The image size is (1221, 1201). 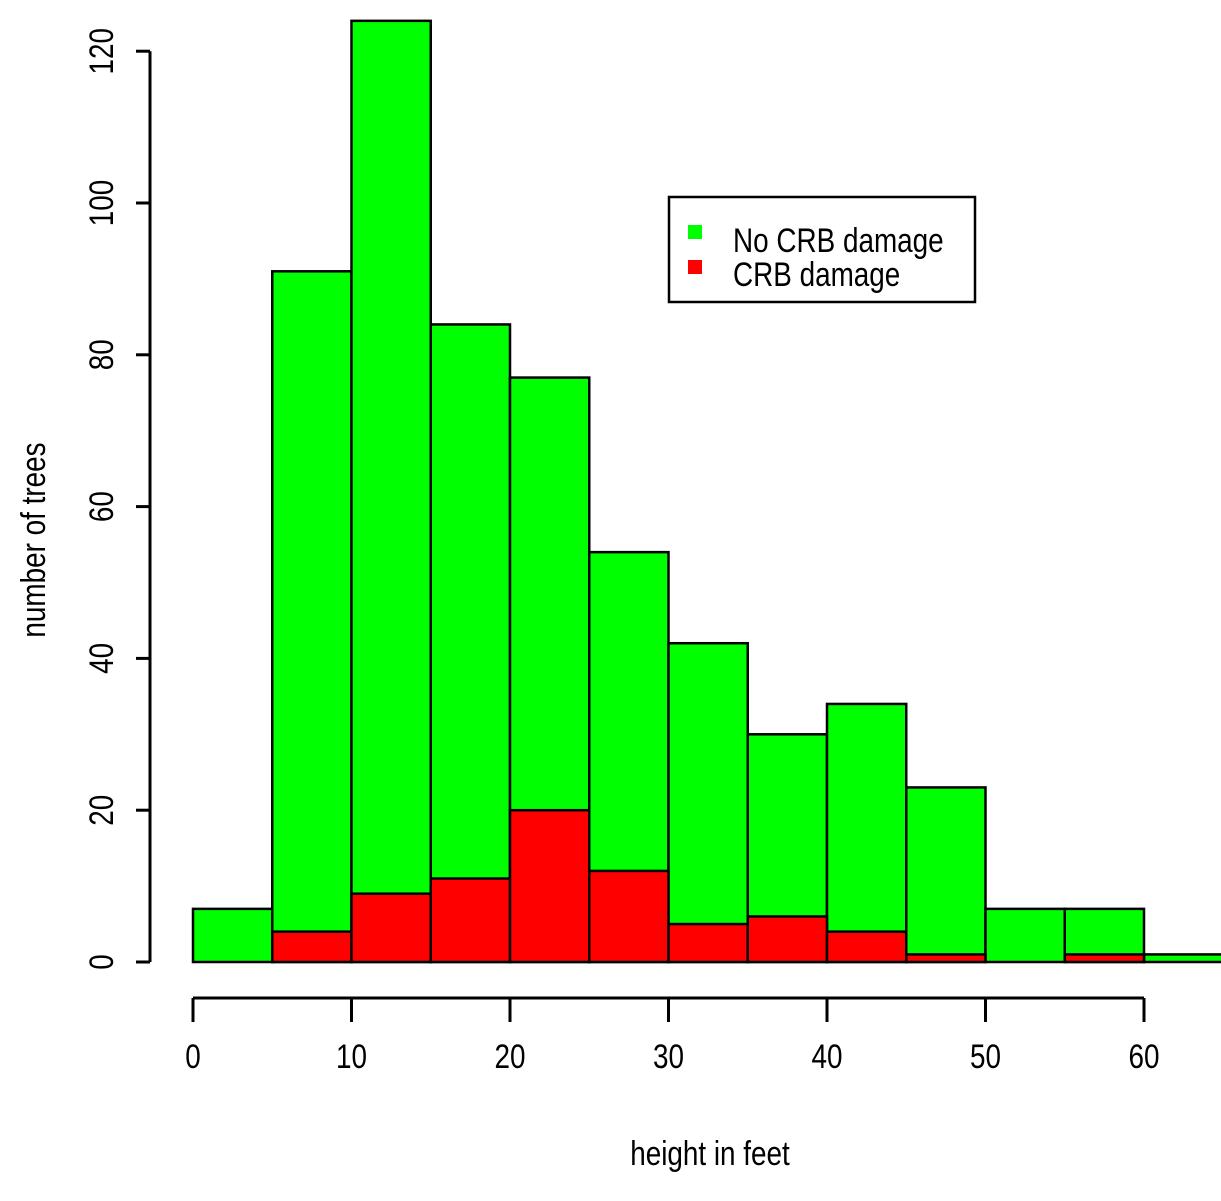 What do you see at coordinates (193, 1056) in the screenshot?
I see `x-tick-label: 0` at bounding box center [193, 1056].